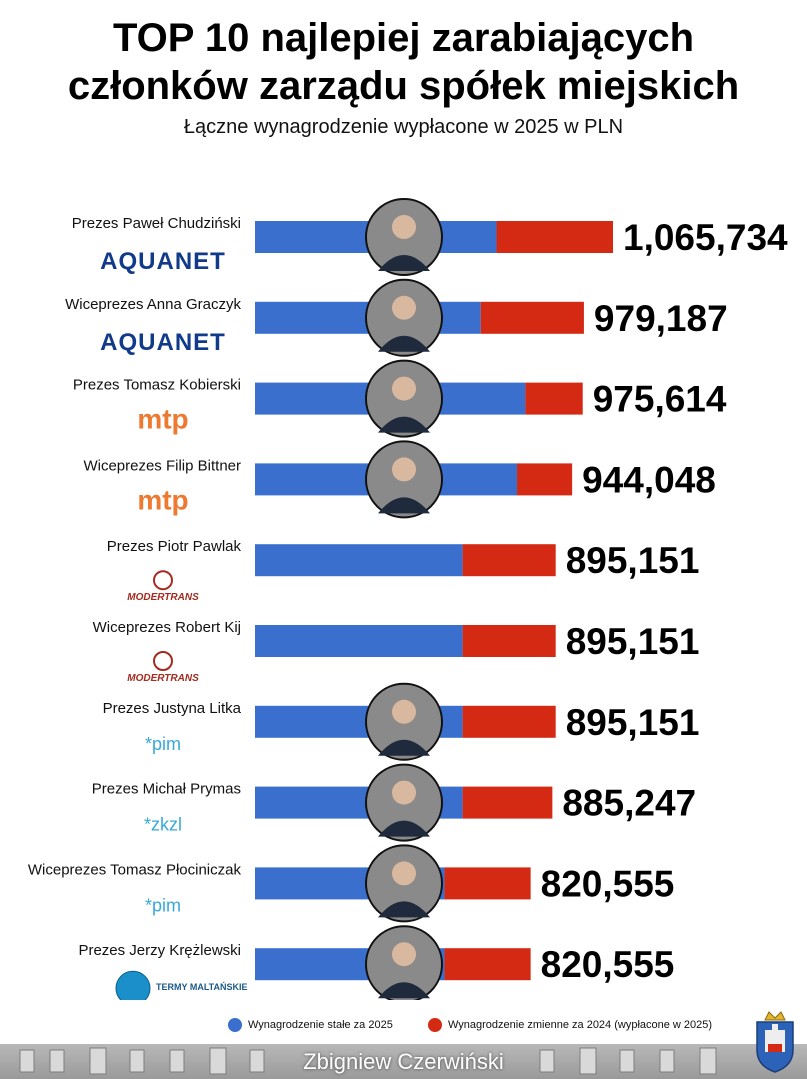 The image size is (807, 1079). I want to click on title-line-2: członków zarządu spółek miejskich, so click(403, 86).